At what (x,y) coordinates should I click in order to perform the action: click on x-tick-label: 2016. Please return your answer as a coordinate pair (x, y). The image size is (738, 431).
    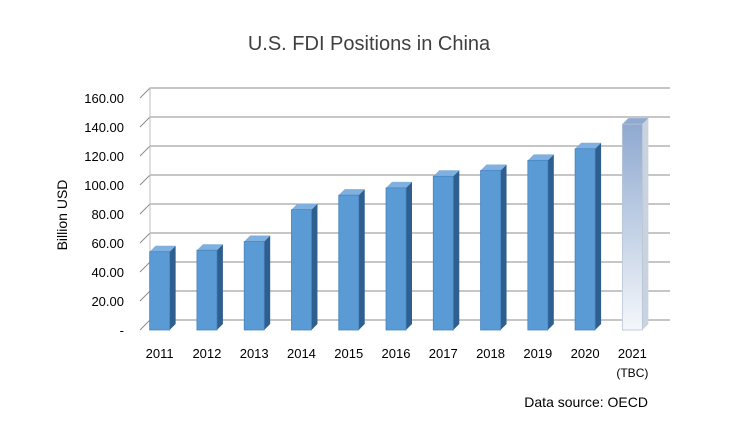
    Looking at the image, I should click on (396, 353).